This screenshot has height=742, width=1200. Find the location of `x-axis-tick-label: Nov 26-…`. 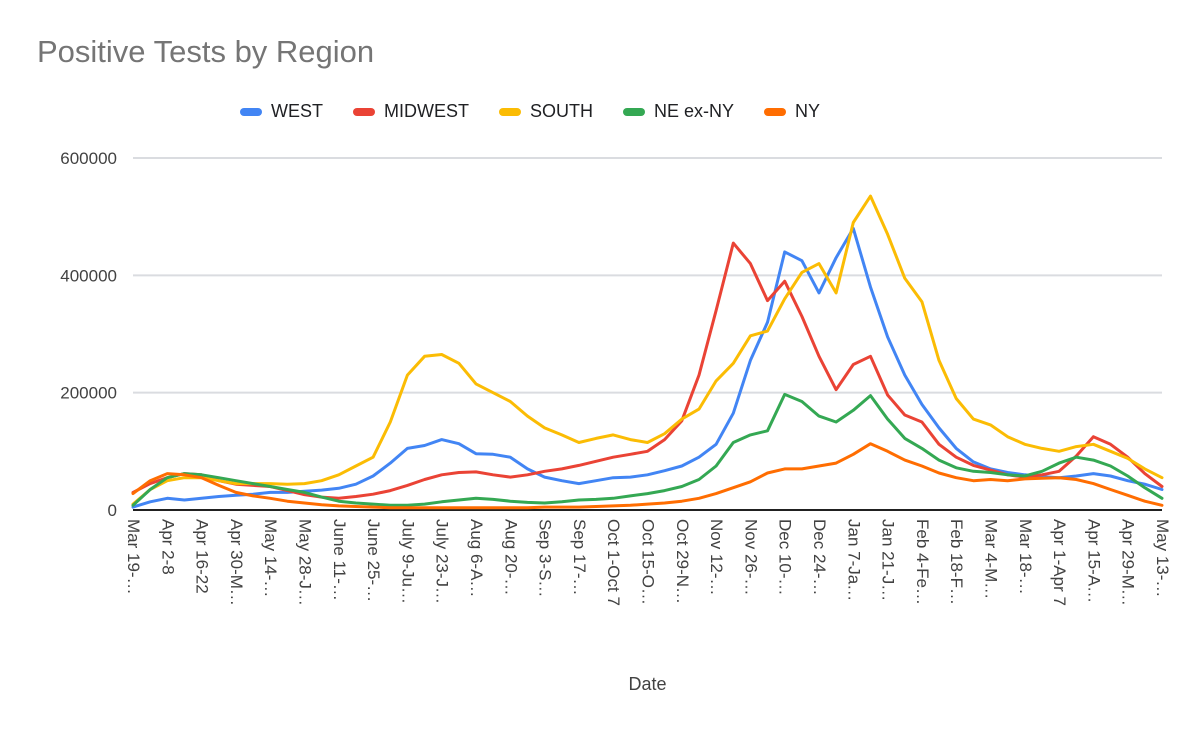

x-axis-tick-label: Nov 26-… is located at coordinates (750, 557).